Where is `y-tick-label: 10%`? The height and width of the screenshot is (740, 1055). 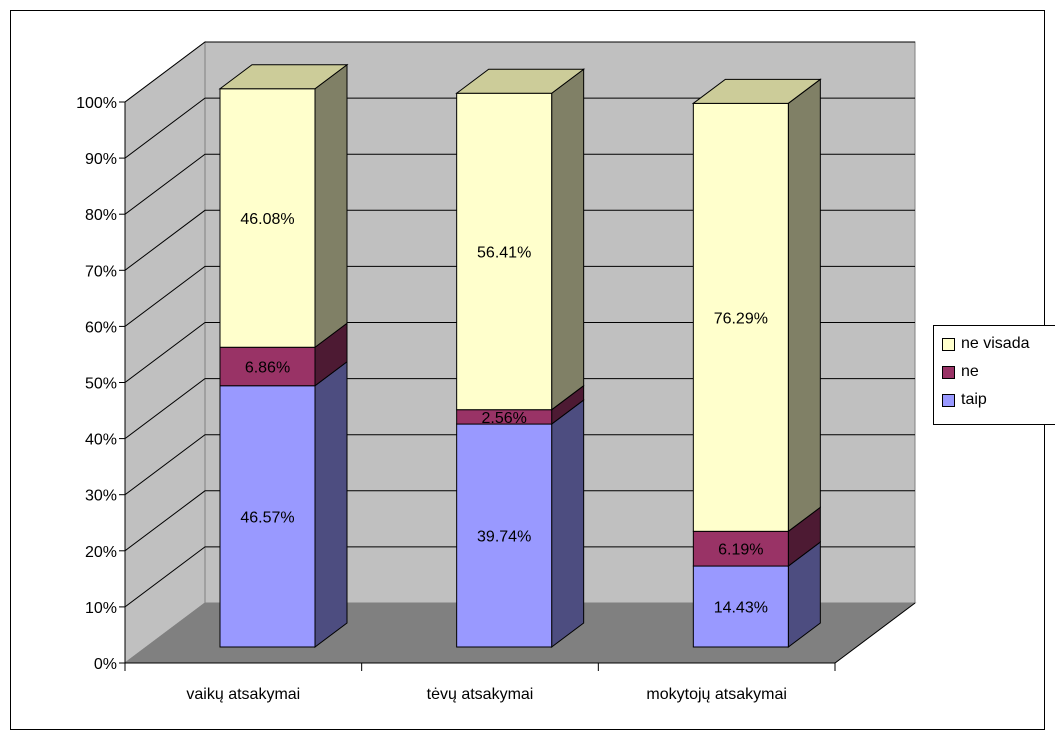 y-tick-label: 10% is located at coordinates (101, 608).